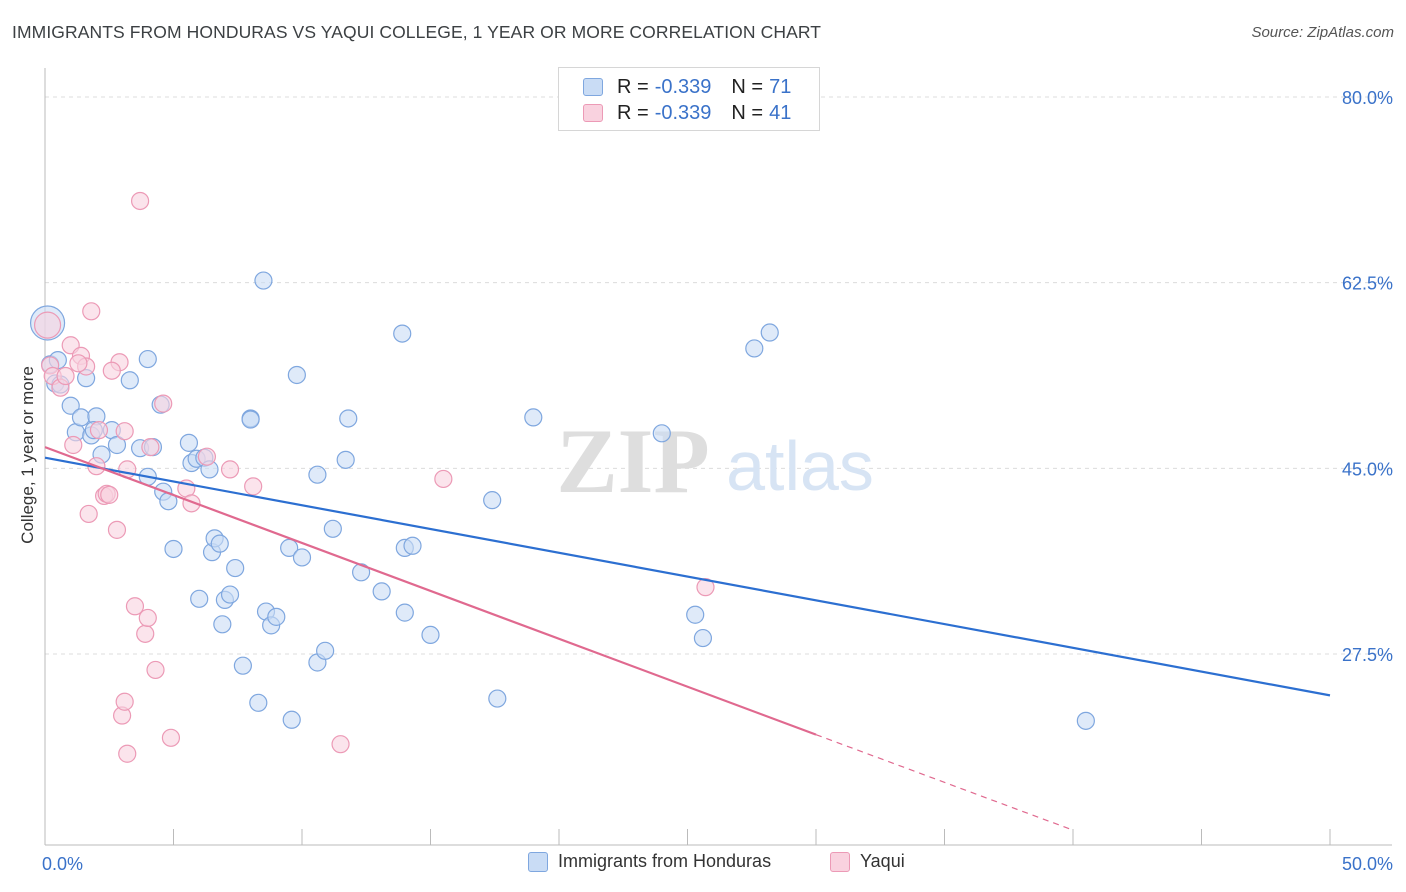 The image size is (1406, 892). I want to click on legend-item-honduras: Immigrants from Honduras, so click(649, 861).